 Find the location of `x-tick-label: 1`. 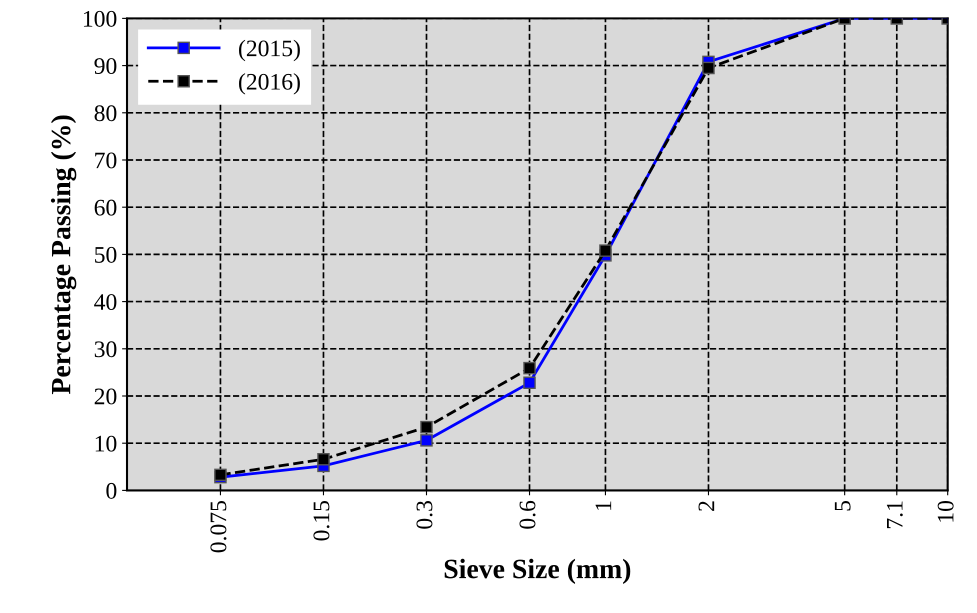

x-tick-label: 1 is located at coordinates (604, 506).